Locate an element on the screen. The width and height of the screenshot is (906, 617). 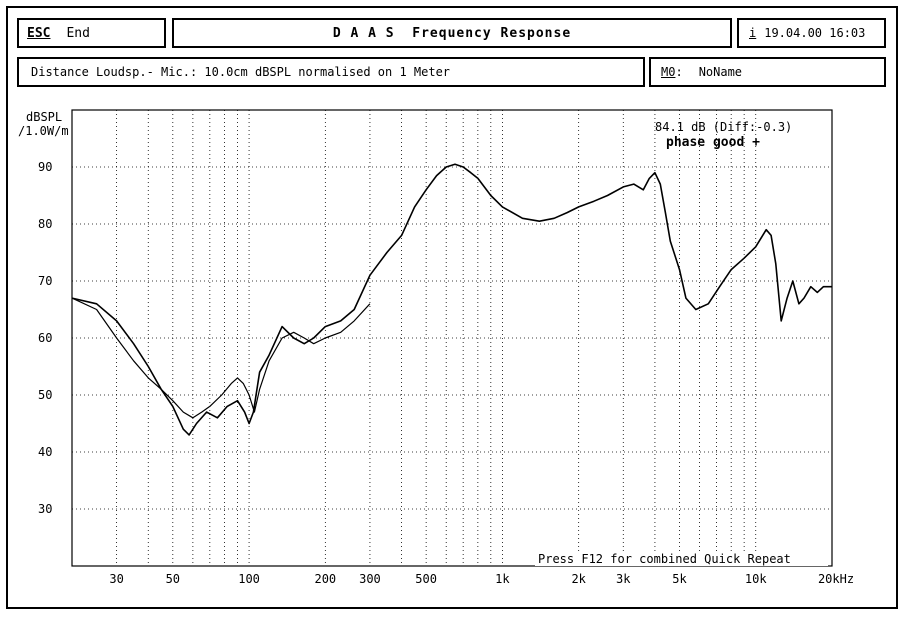
x-tick-label: 300 is located at coordinates (370, 579).